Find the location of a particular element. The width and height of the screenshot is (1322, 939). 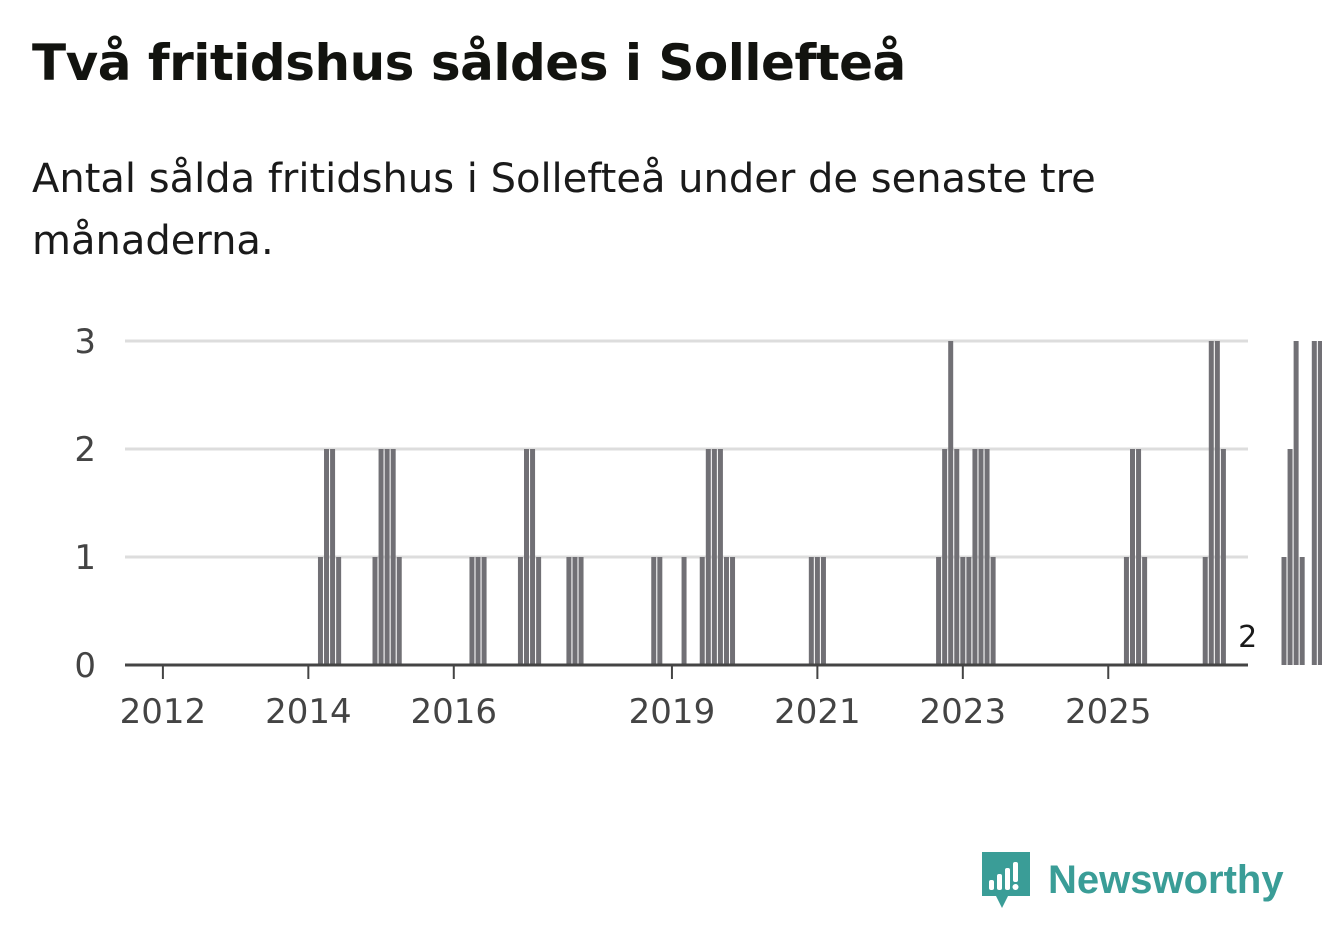

x-tick-label: 2025 is located at coordinates (1108, 712).